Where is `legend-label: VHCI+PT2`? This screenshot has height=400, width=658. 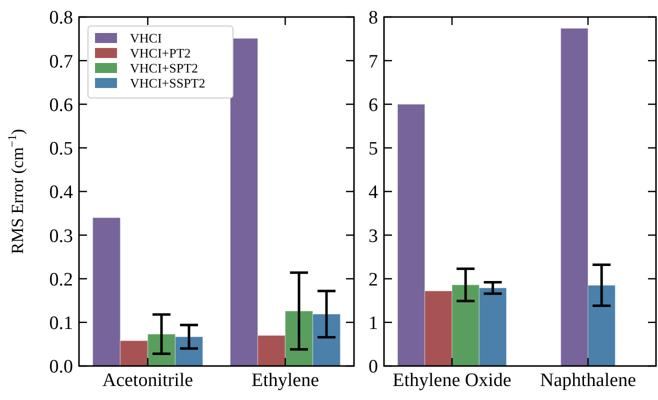 legend-label: VHCI+PT2 is located at coordinates (160, 53).